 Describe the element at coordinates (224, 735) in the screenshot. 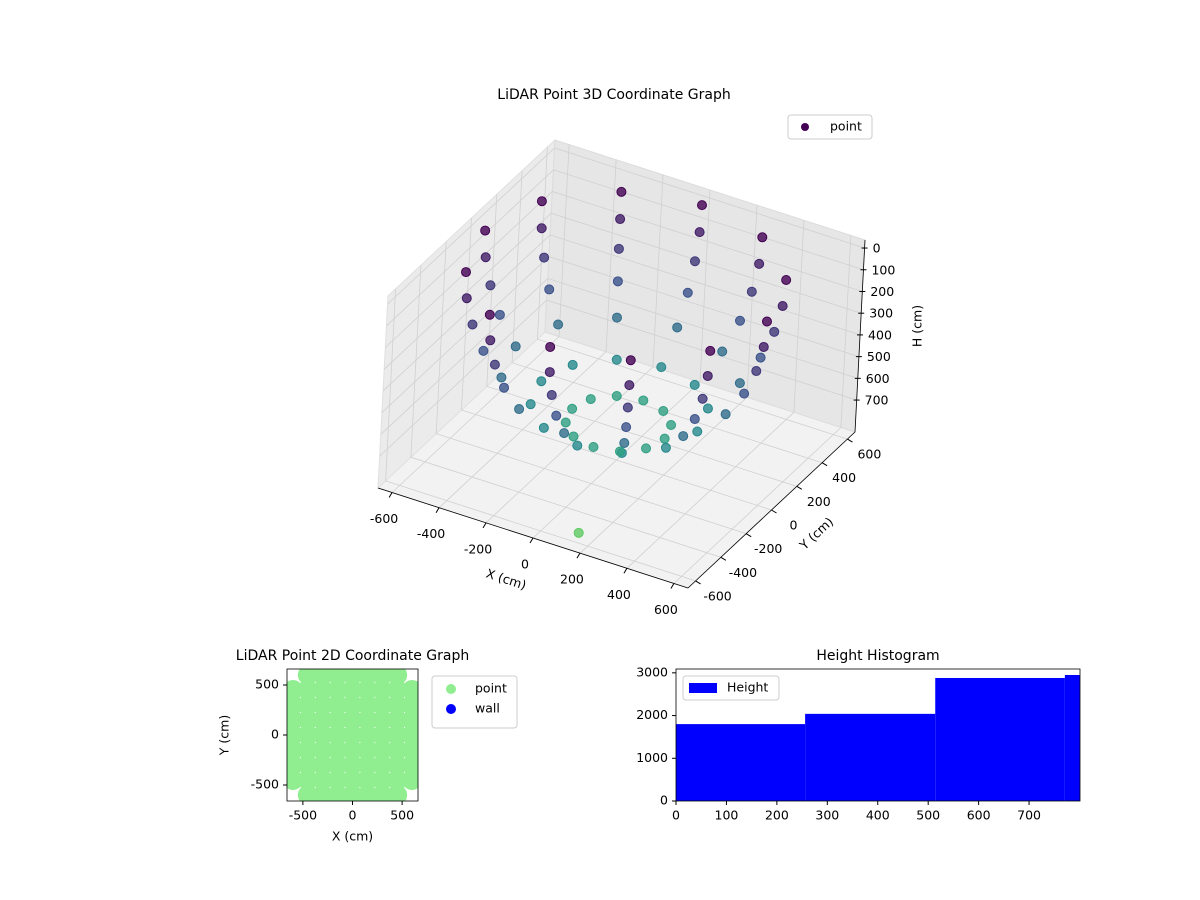

I see `y-axis-label: Y (cm)` at that location.